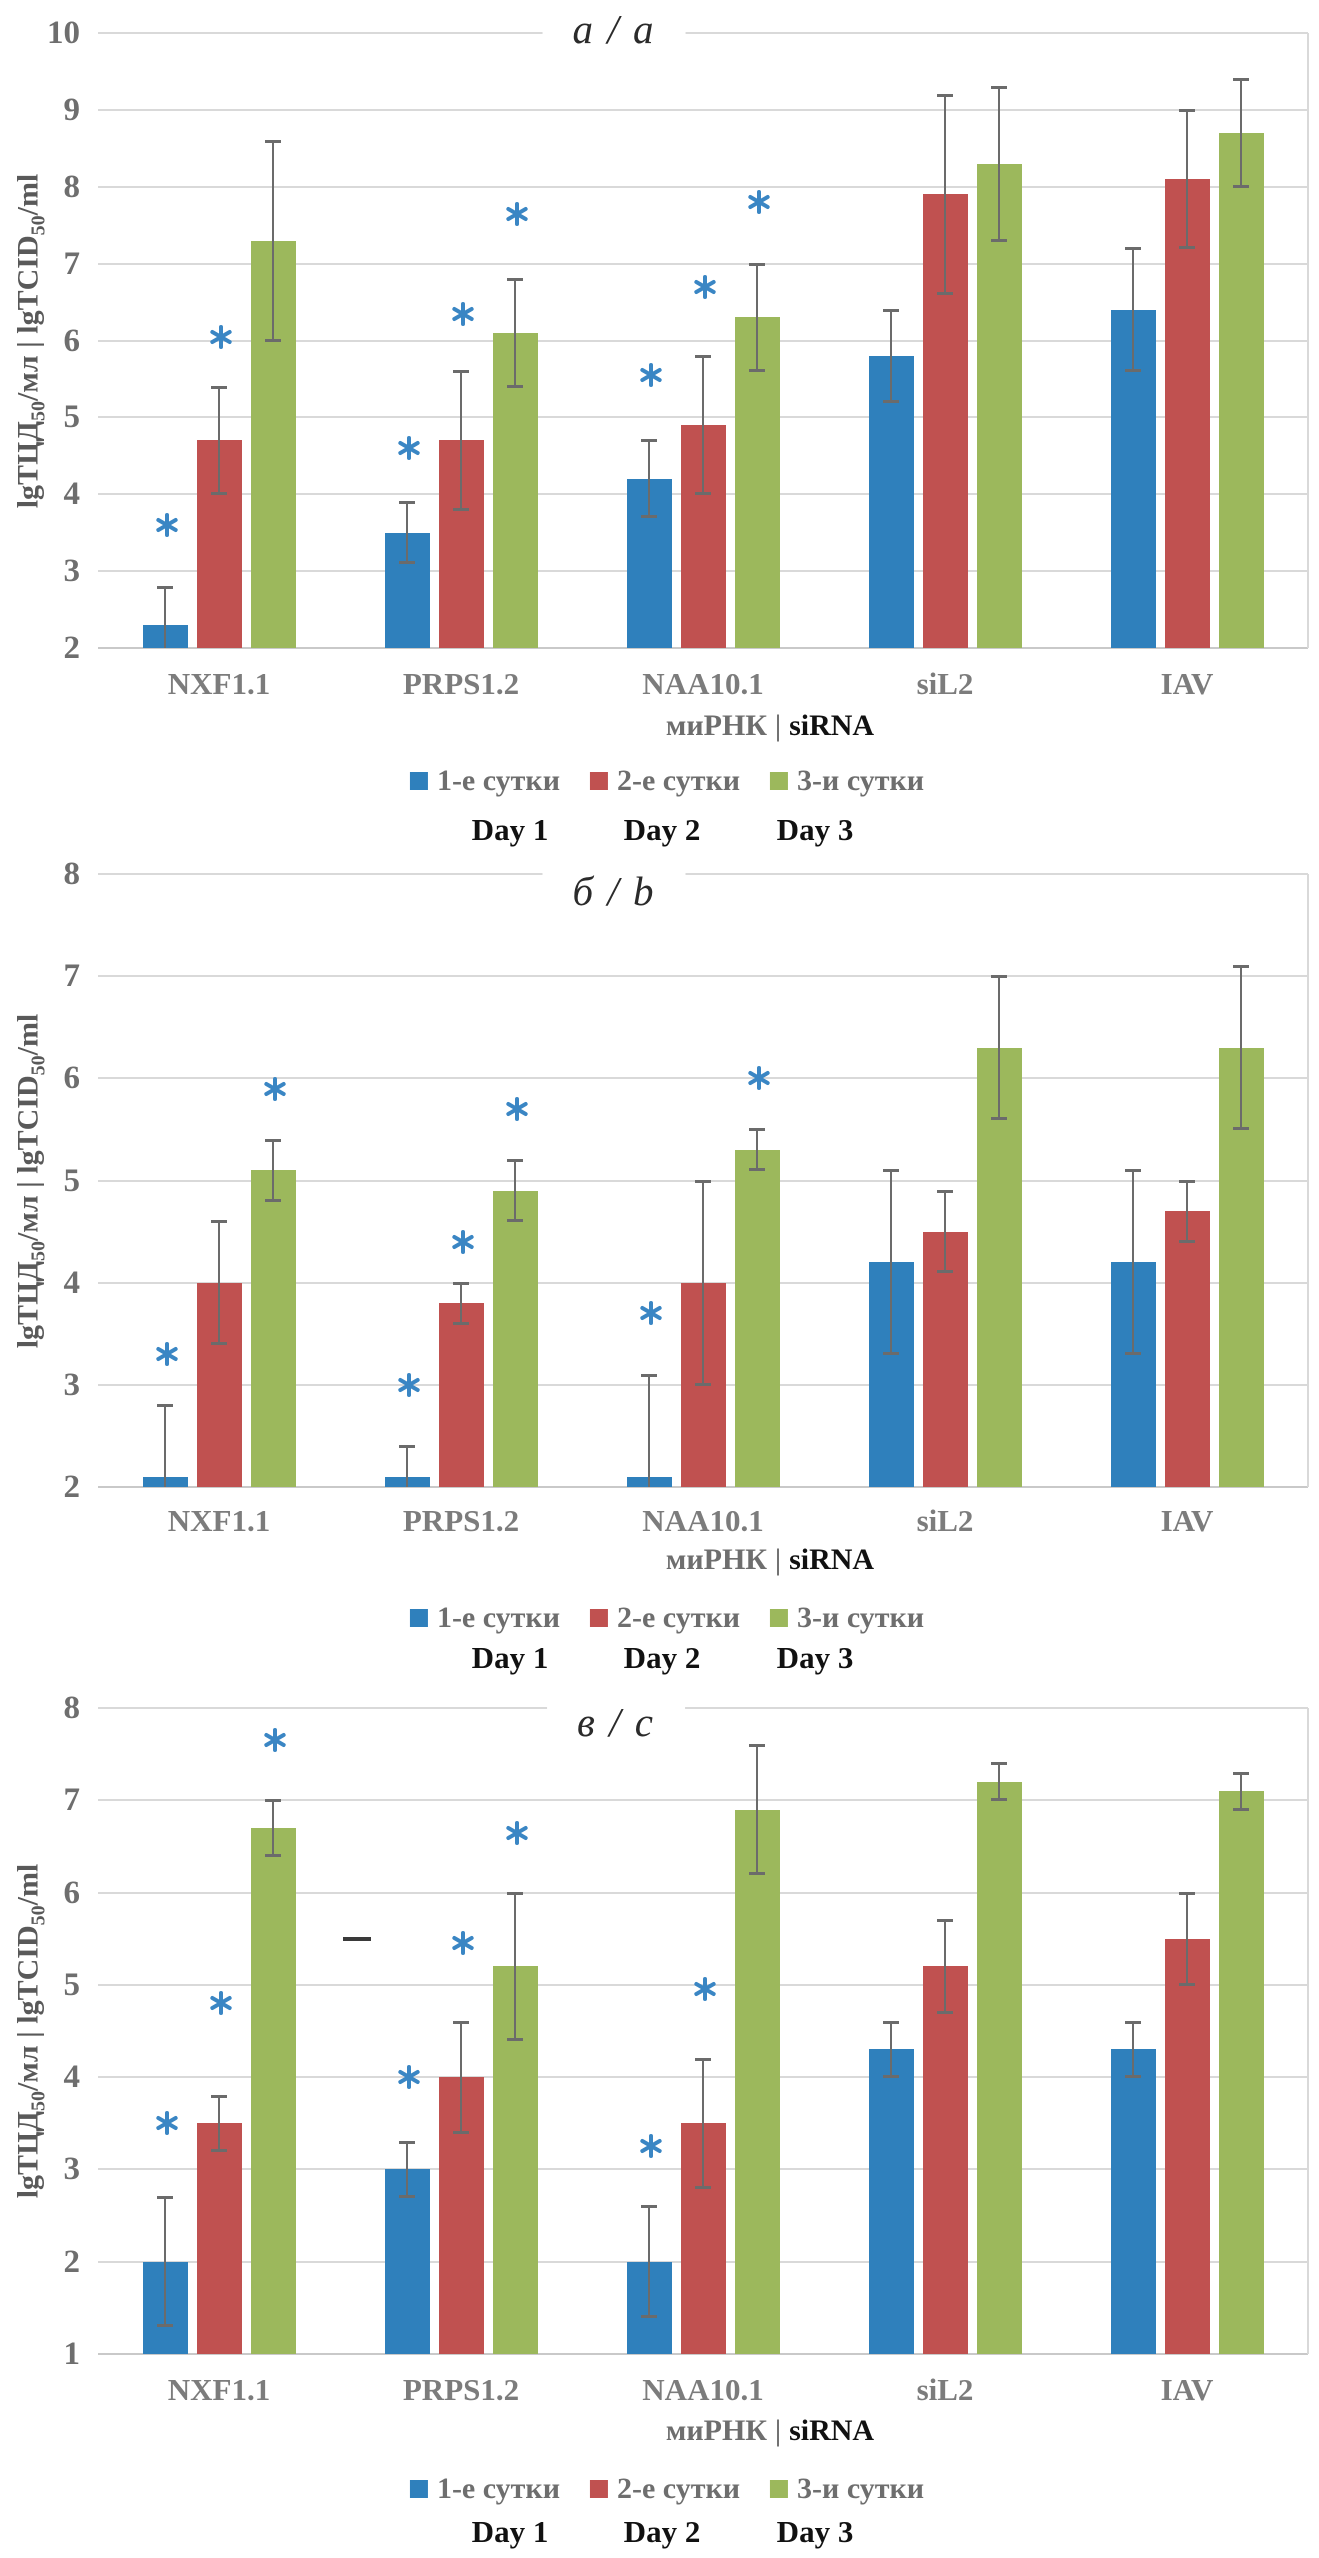 This screenshot has height=2558, width=1319. What do you see at coordinates (72, 571) in the screenshot?
I see `y-tick-label-3: 3` at bounding box center [72, 571].